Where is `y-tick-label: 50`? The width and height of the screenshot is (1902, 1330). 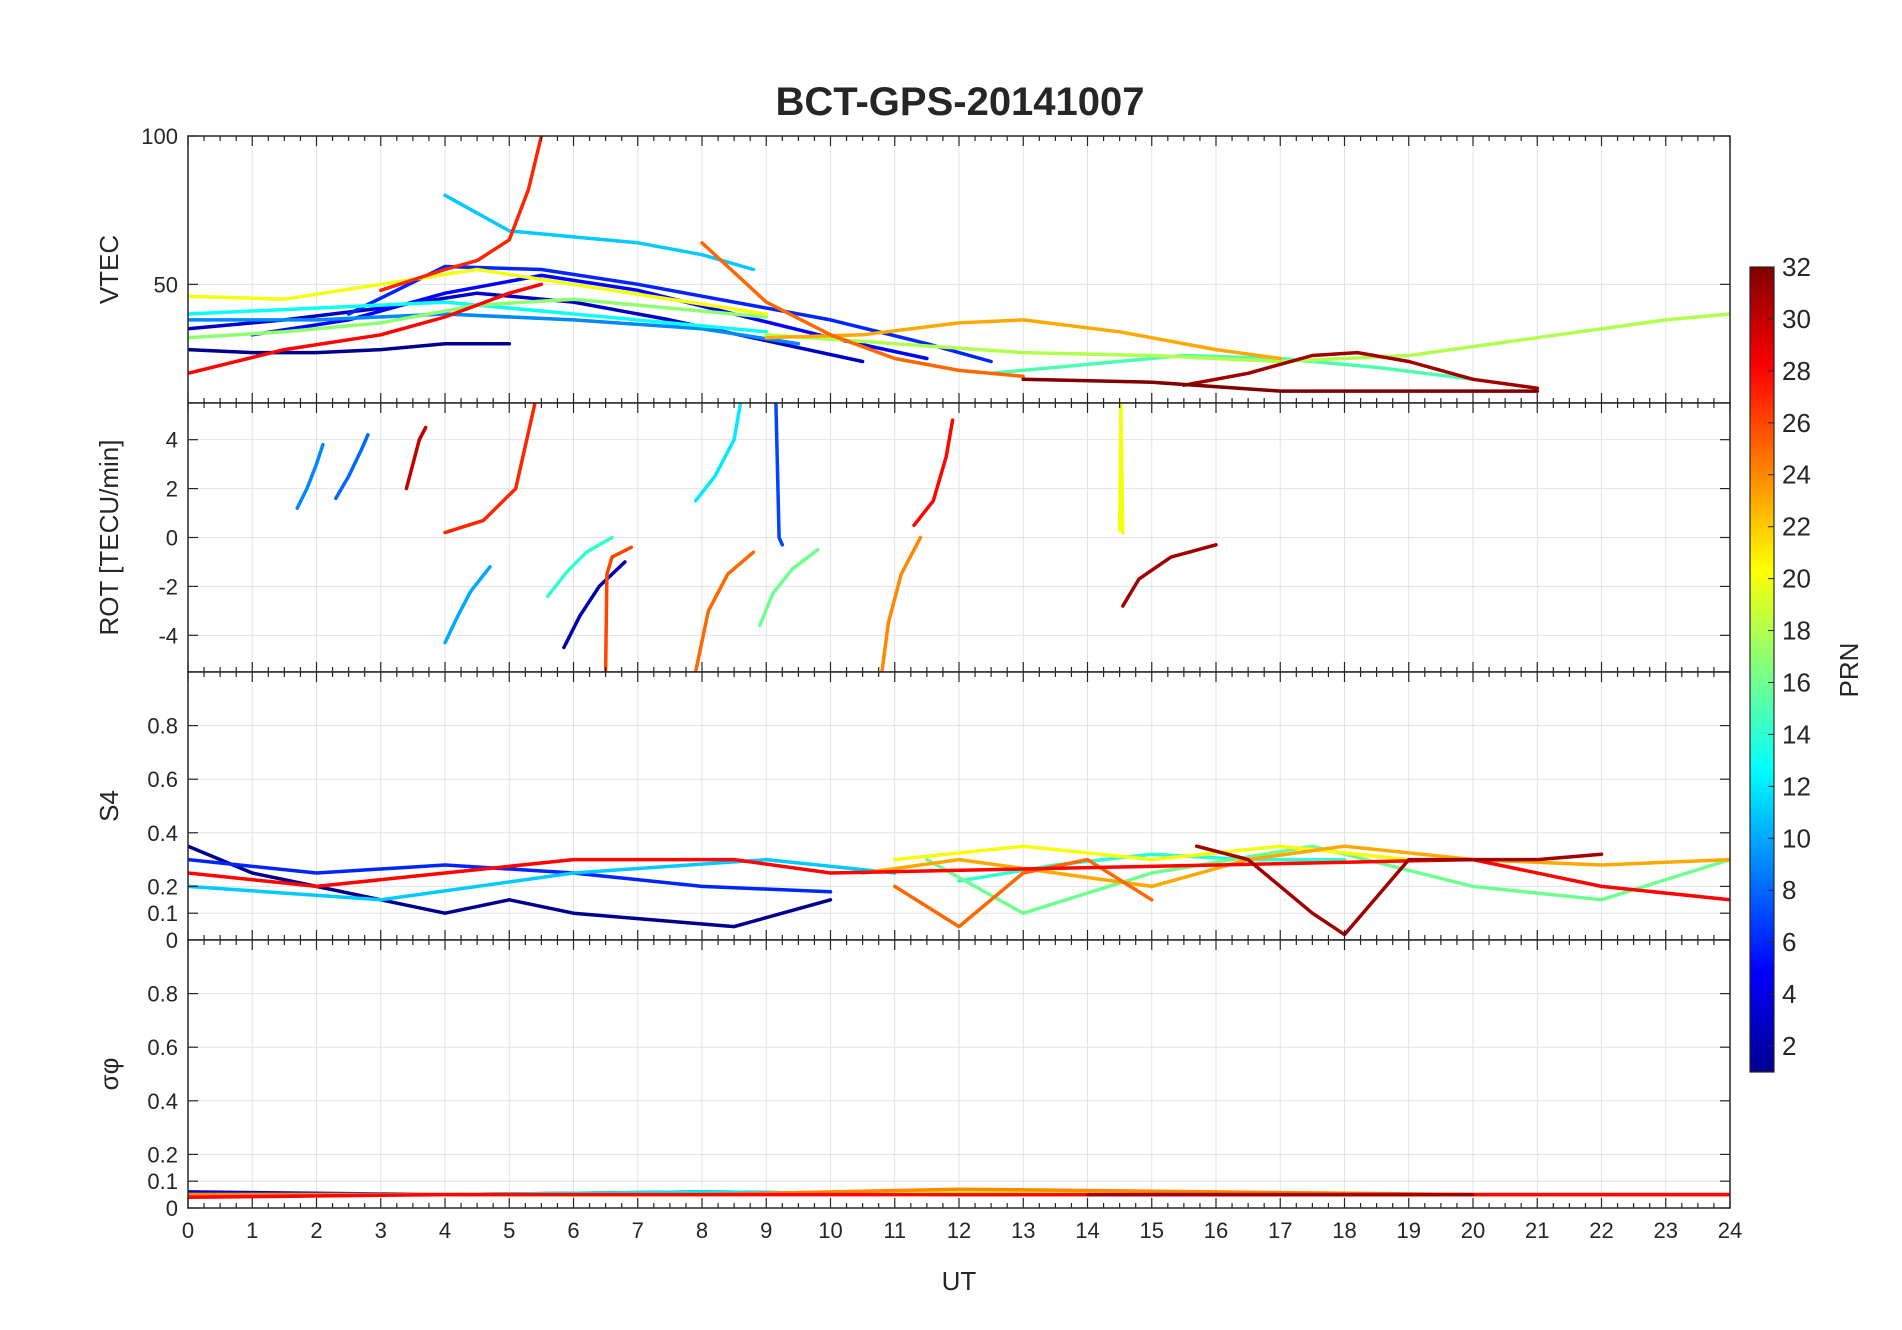 y-tick-label: 50 is located at coordinates (166, 284).